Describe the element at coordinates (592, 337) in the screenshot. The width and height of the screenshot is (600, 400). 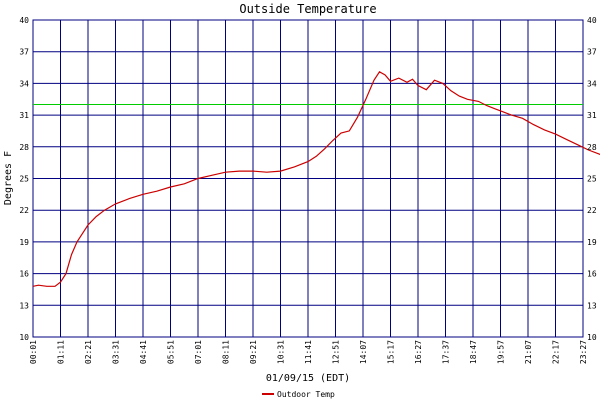
I see `y-tick-label-right: 10` at that location.